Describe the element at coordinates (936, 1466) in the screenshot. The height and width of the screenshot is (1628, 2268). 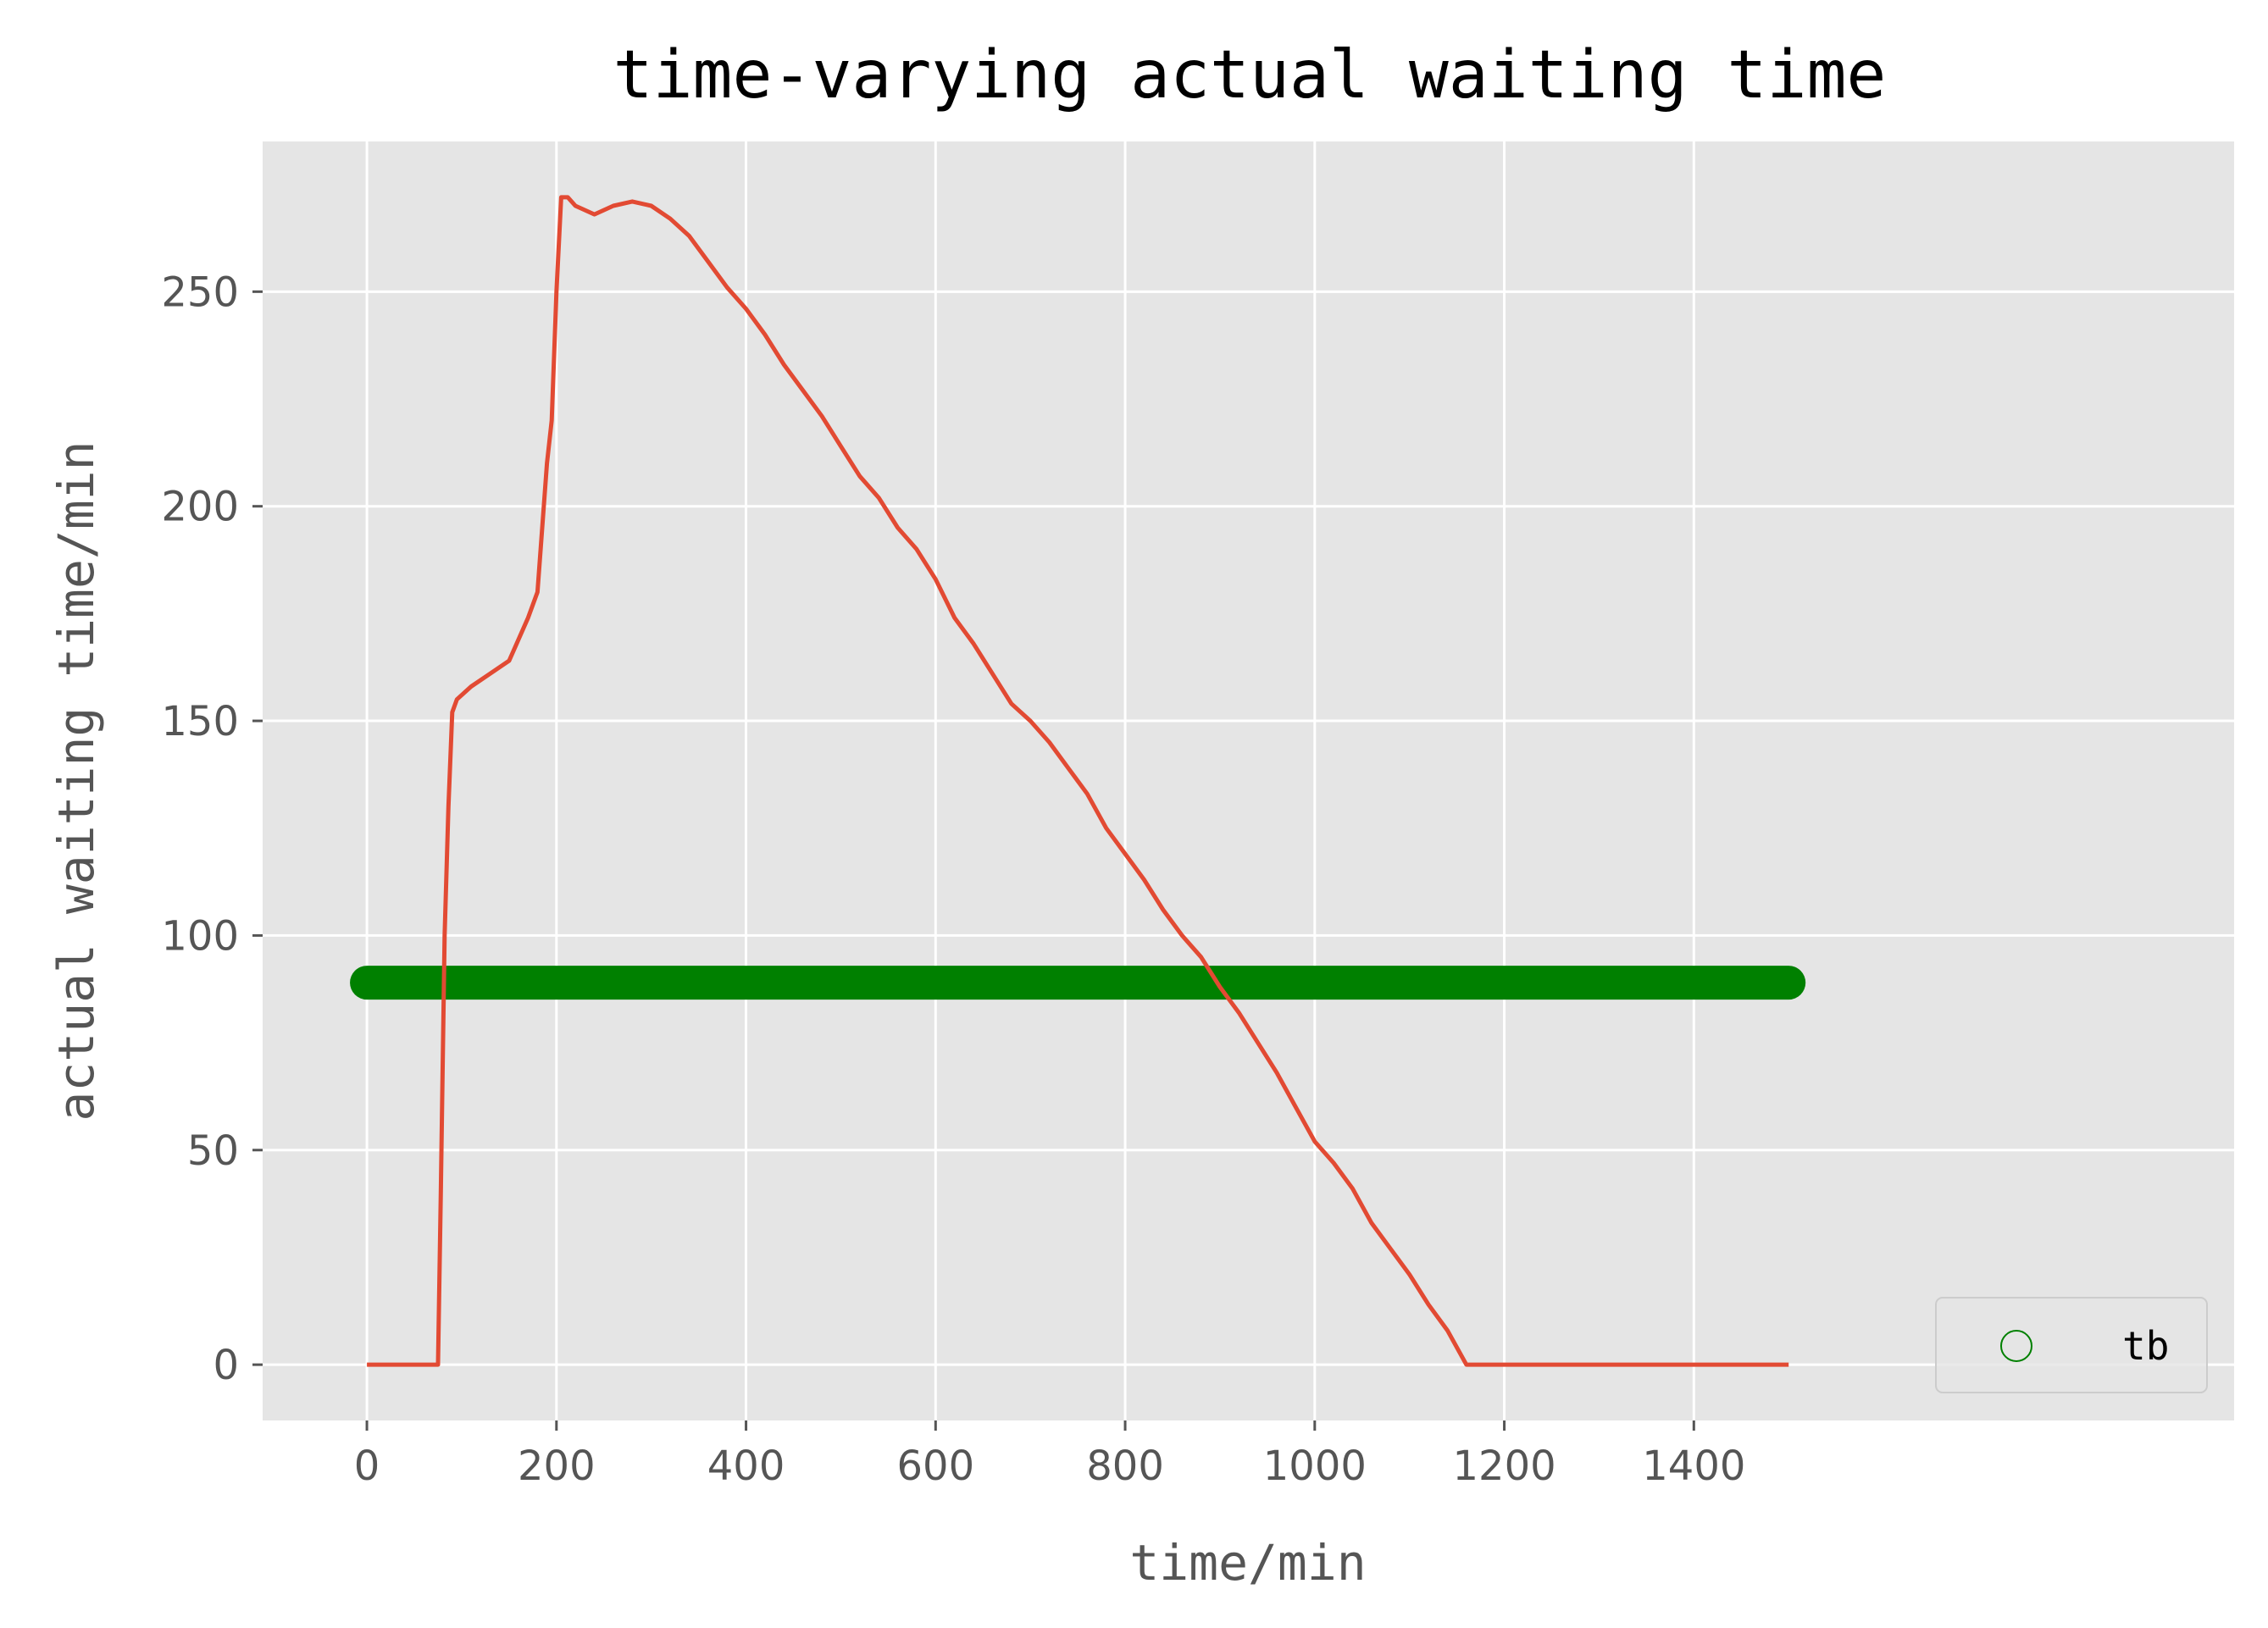
I see `x-tick-label: 600` at that location.